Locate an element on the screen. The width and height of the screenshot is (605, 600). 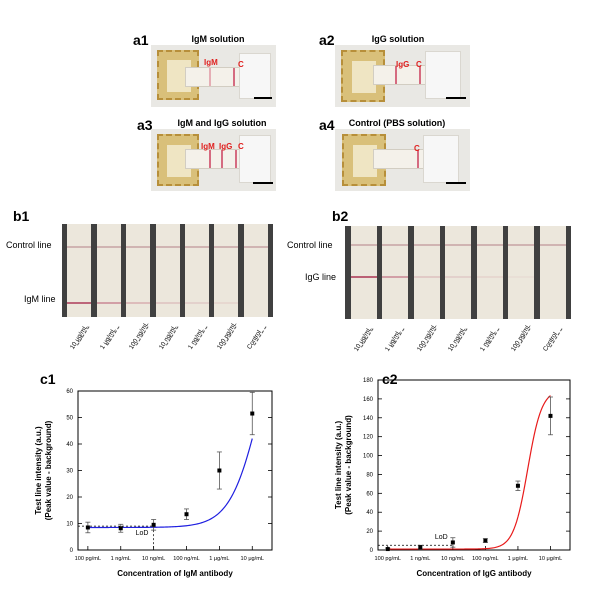
y-tick-label: 40 is located at coordinates (69, 445).